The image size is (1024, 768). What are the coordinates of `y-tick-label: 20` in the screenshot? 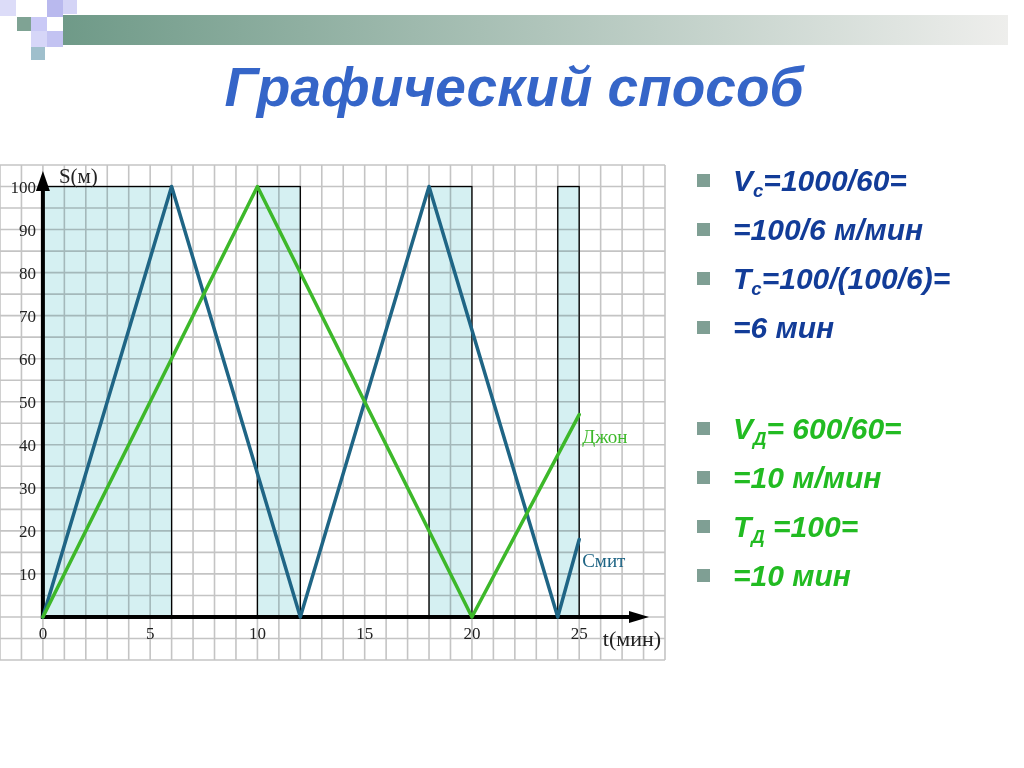 It's located at (27, 531).